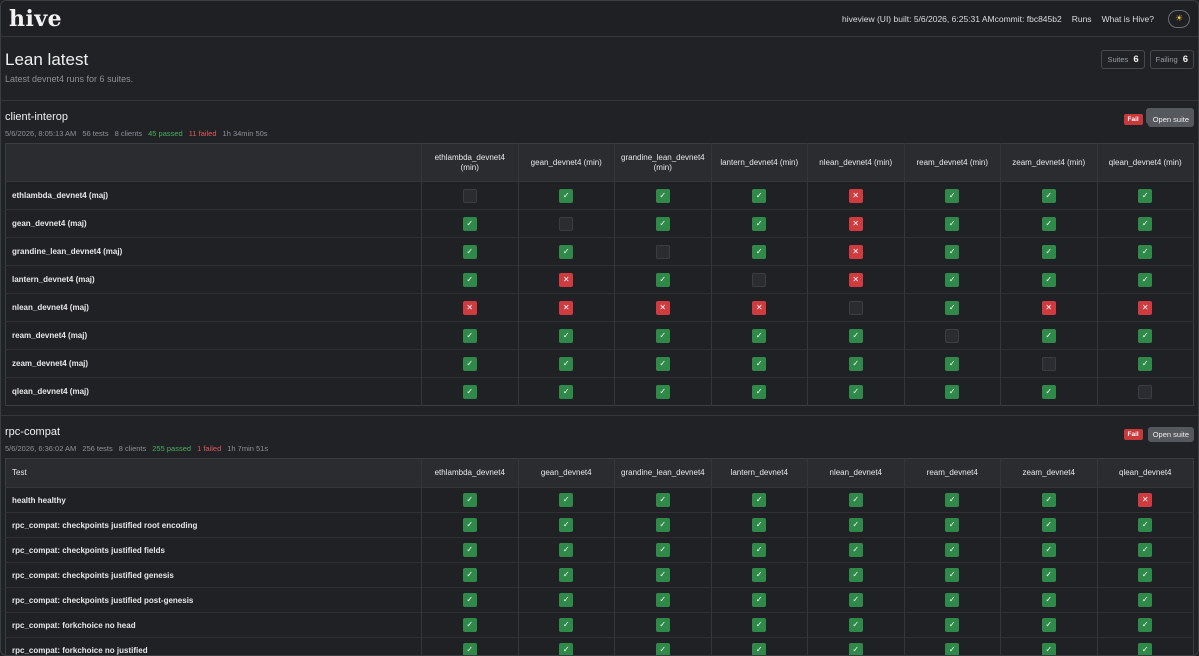 The height and width of the screenshot is (656, 1199). What do you see at coordinates (36, 18) in the screenshot?
I see `hive-logo: hive` at bounding box center [36, 18].